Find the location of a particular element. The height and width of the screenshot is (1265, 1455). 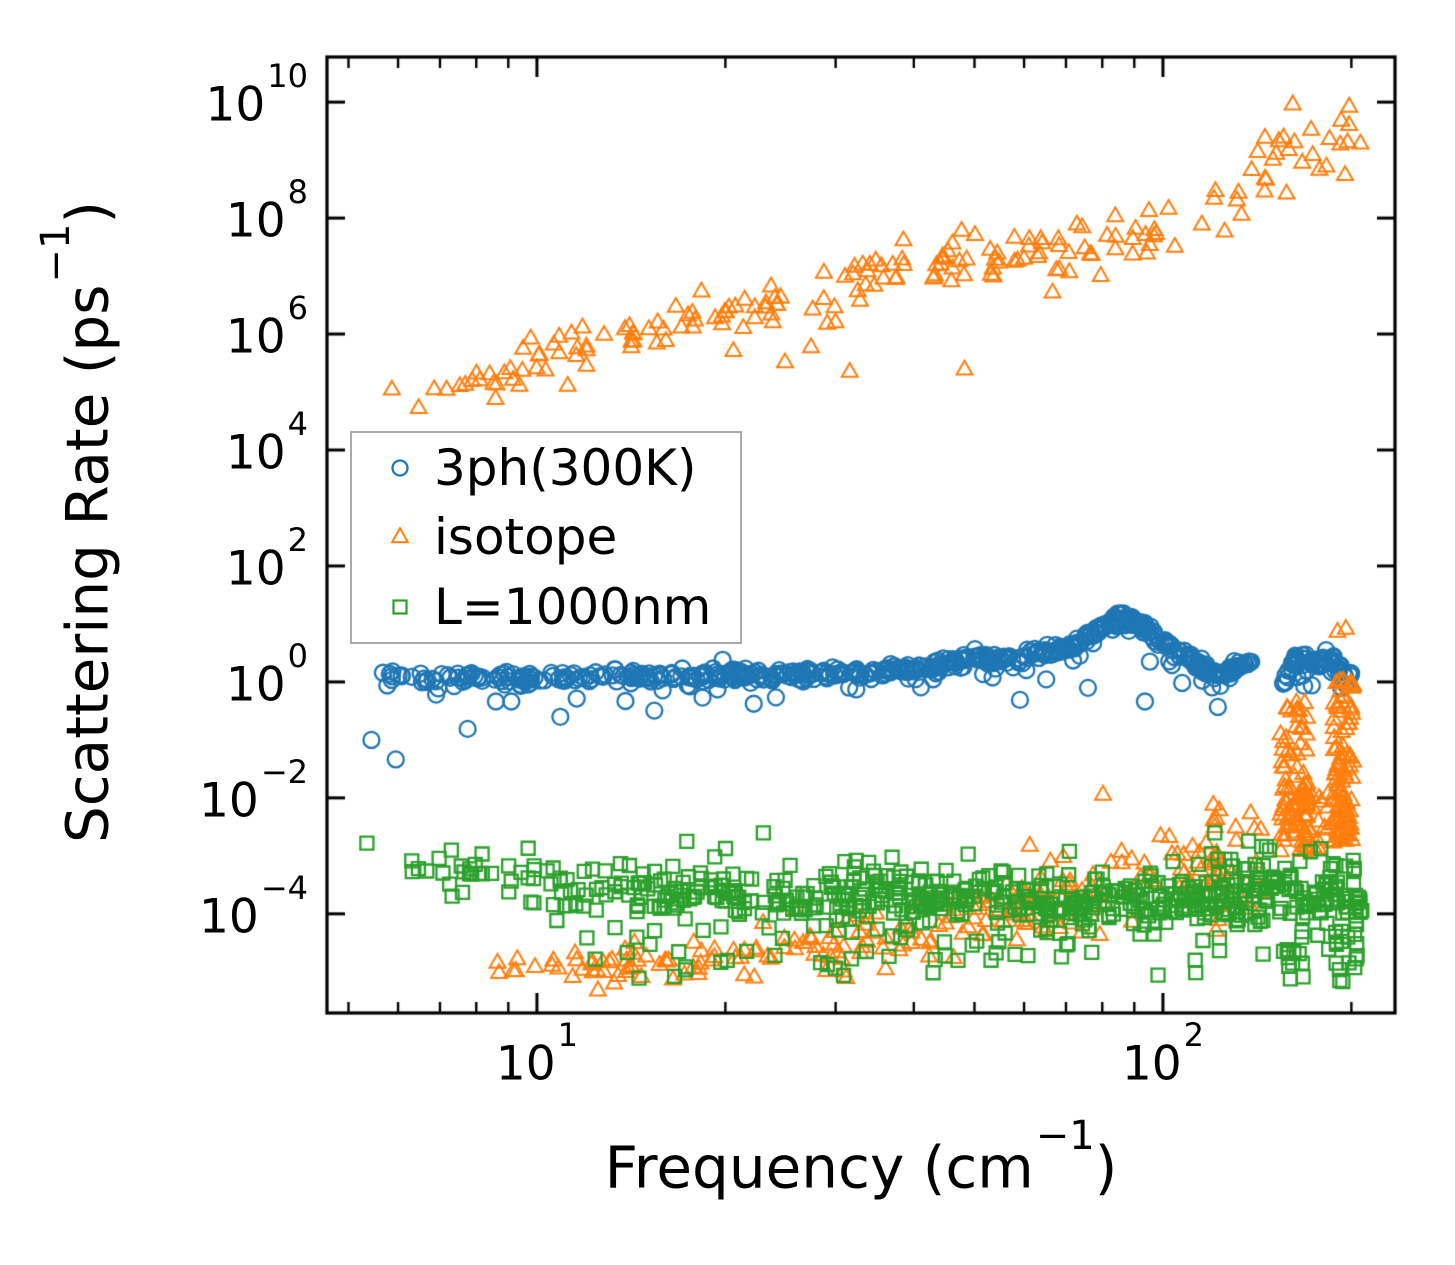

legend-label-L1000nm: L=1000nm is located at coordinates (573, 607).